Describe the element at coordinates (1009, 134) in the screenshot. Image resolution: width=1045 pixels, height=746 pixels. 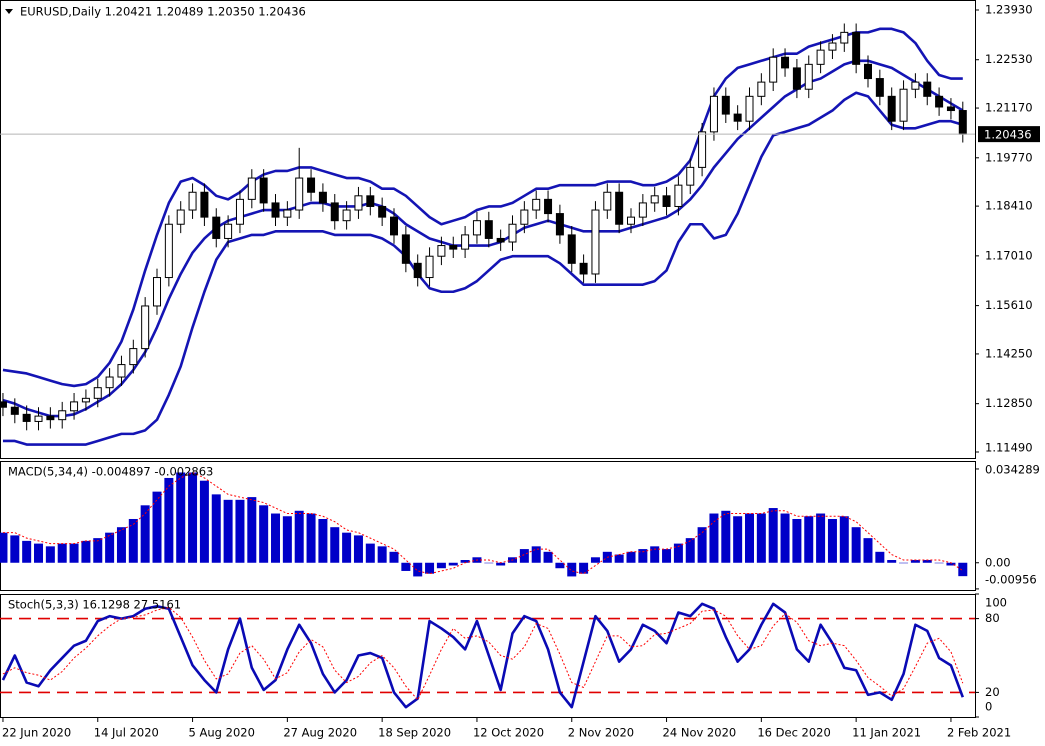
I see `last-price-box` at that location.